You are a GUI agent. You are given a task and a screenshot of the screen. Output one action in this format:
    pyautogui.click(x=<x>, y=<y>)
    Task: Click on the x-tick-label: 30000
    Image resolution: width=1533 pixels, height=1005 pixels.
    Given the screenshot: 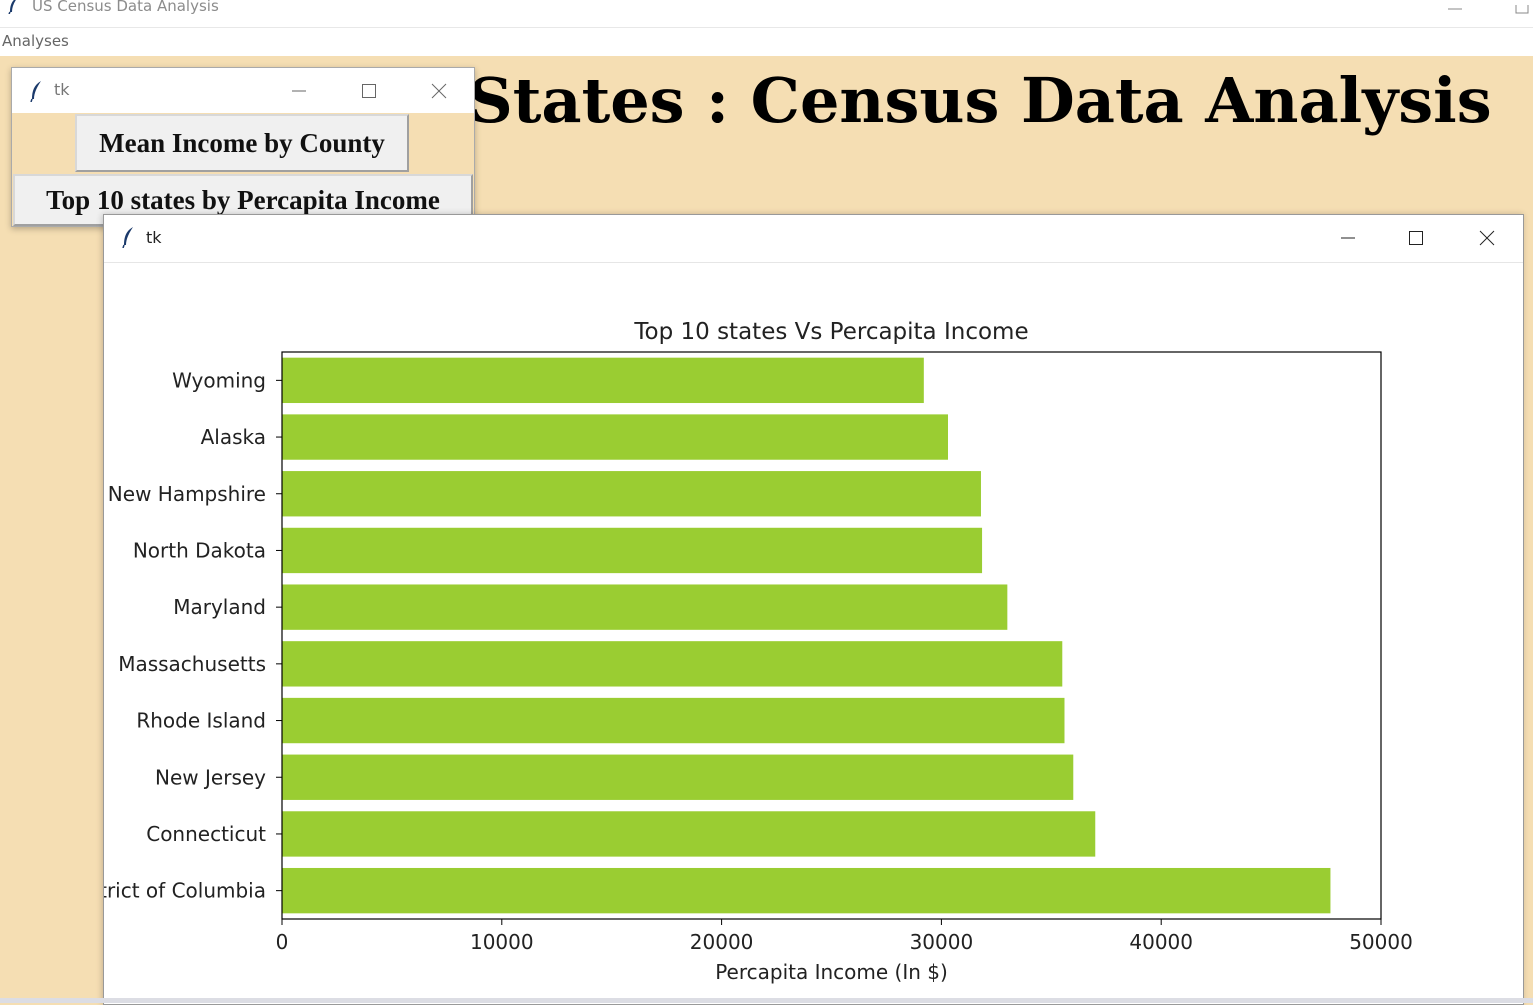 What is the action you would take?
    pyautogui.click(x=942, y=942)
    